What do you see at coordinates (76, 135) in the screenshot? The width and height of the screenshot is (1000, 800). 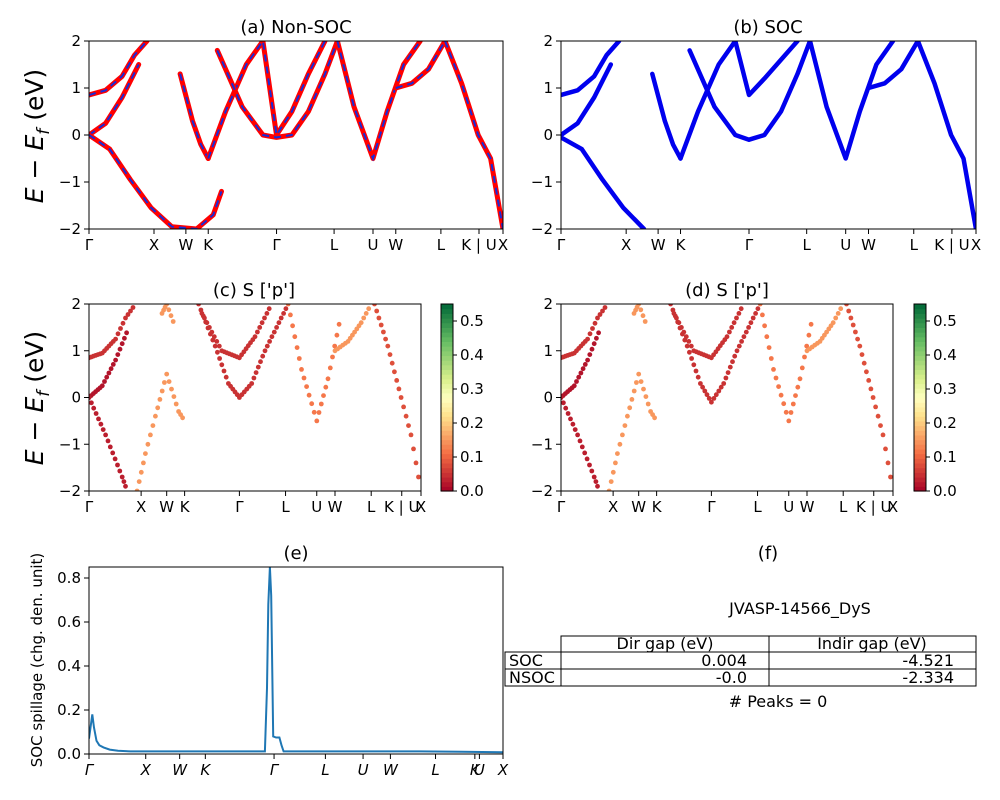 I see `y-tick-label: 0` at bounding box center [76, 135].